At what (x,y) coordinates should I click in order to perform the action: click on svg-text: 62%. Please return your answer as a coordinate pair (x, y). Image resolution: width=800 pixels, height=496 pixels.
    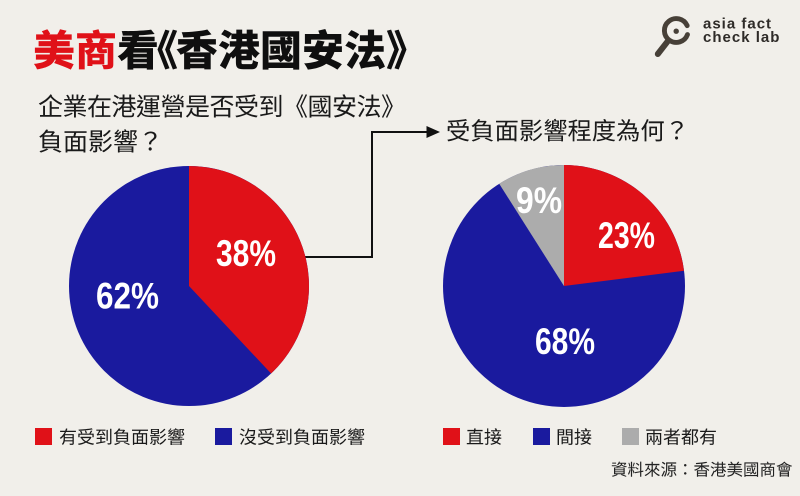
    Looking at the image, I should click on (127, 296).